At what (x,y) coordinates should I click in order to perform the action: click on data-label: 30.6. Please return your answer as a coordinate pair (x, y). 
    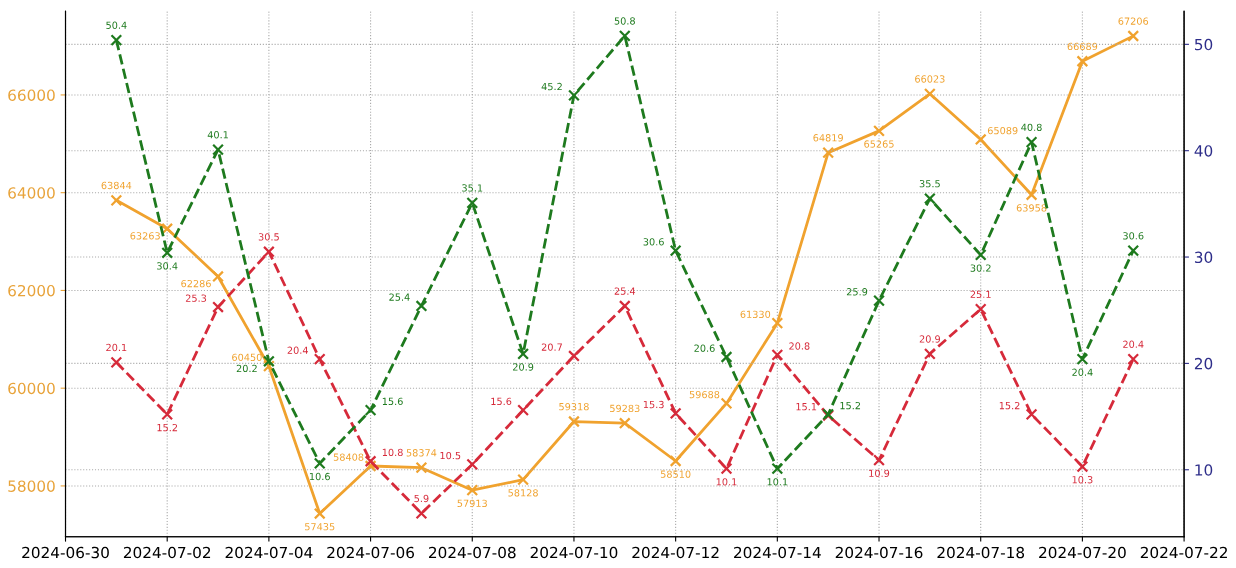
    Looking at the image, I should click on (653, 242).